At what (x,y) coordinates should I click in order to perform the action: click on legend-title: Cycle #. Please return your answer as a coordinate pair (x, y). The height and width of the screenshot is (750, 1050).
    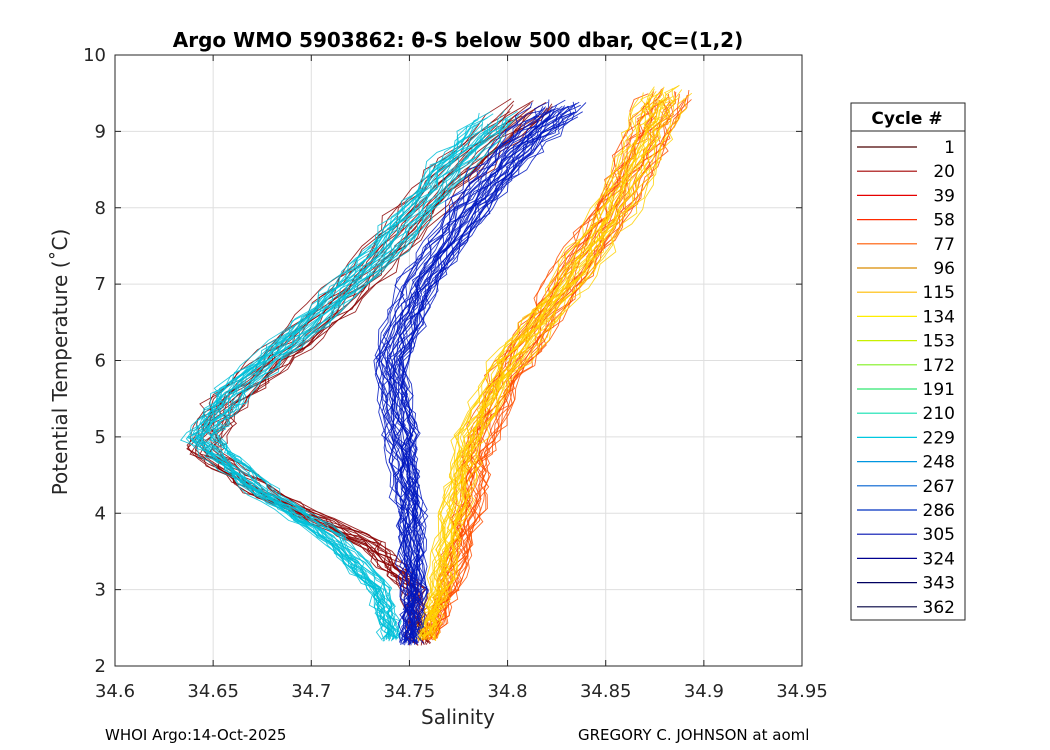
    Looking at the image, I should click on (906, 119).